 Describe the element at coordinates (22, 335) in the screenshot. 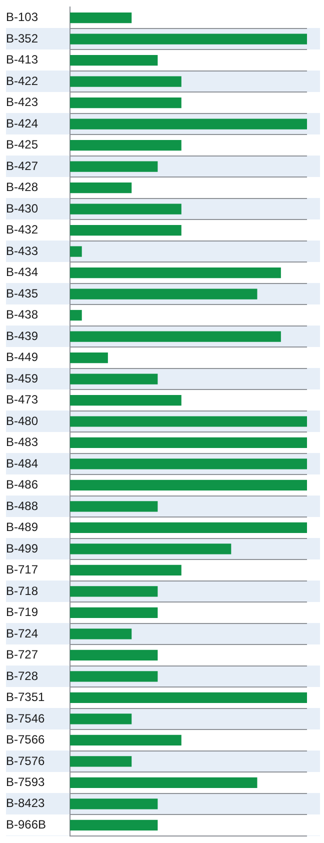

I see `y-tick-label: B-439` at that location.